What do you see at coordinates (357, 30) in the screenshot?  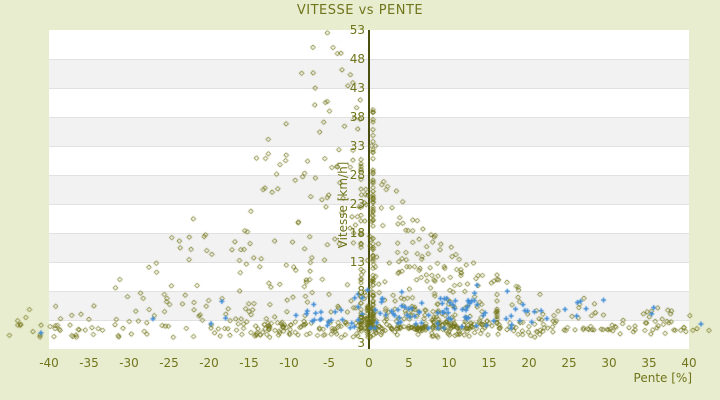 I see `y-tick-label: 53` at bounding box center [357, 30].